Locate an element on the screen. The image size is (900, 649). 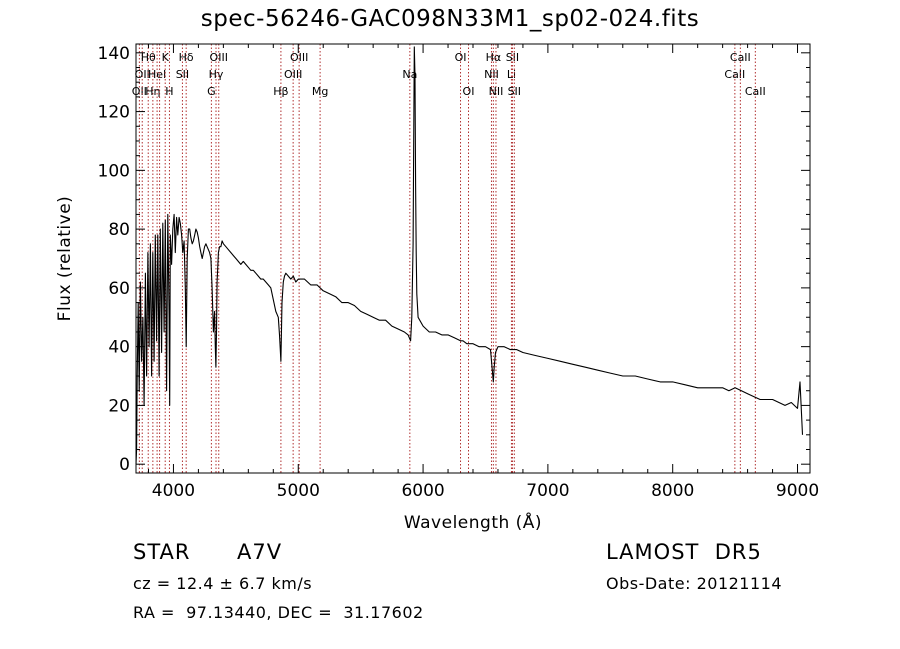
line-marker-label: Hη is located at coordinates (152, 91).